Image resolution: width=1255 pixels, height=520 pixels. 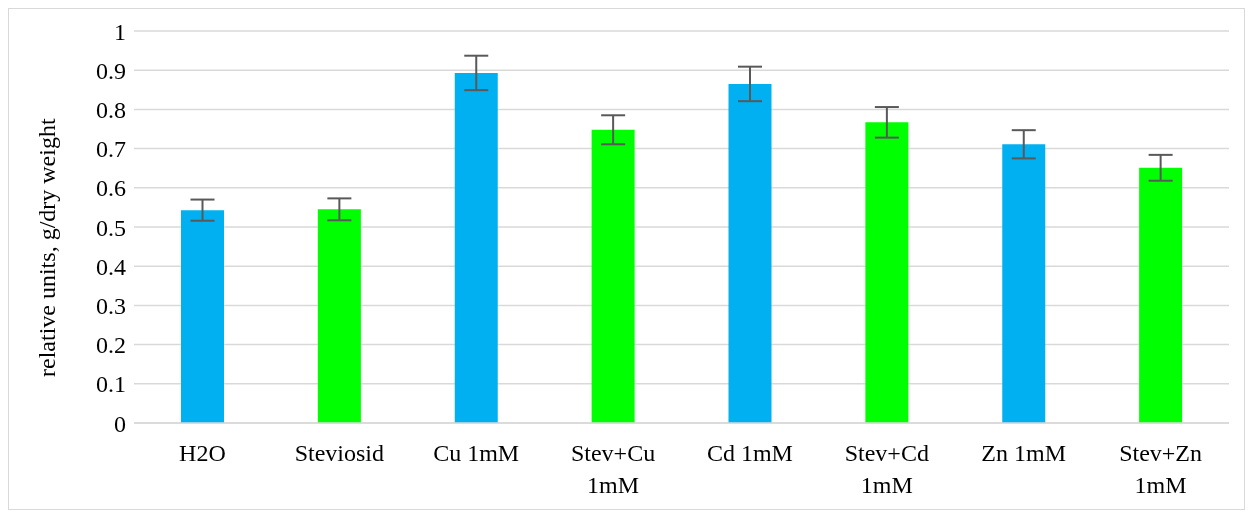 I want to click on y-tick-label: 0.1, so click(x=111, y=384).